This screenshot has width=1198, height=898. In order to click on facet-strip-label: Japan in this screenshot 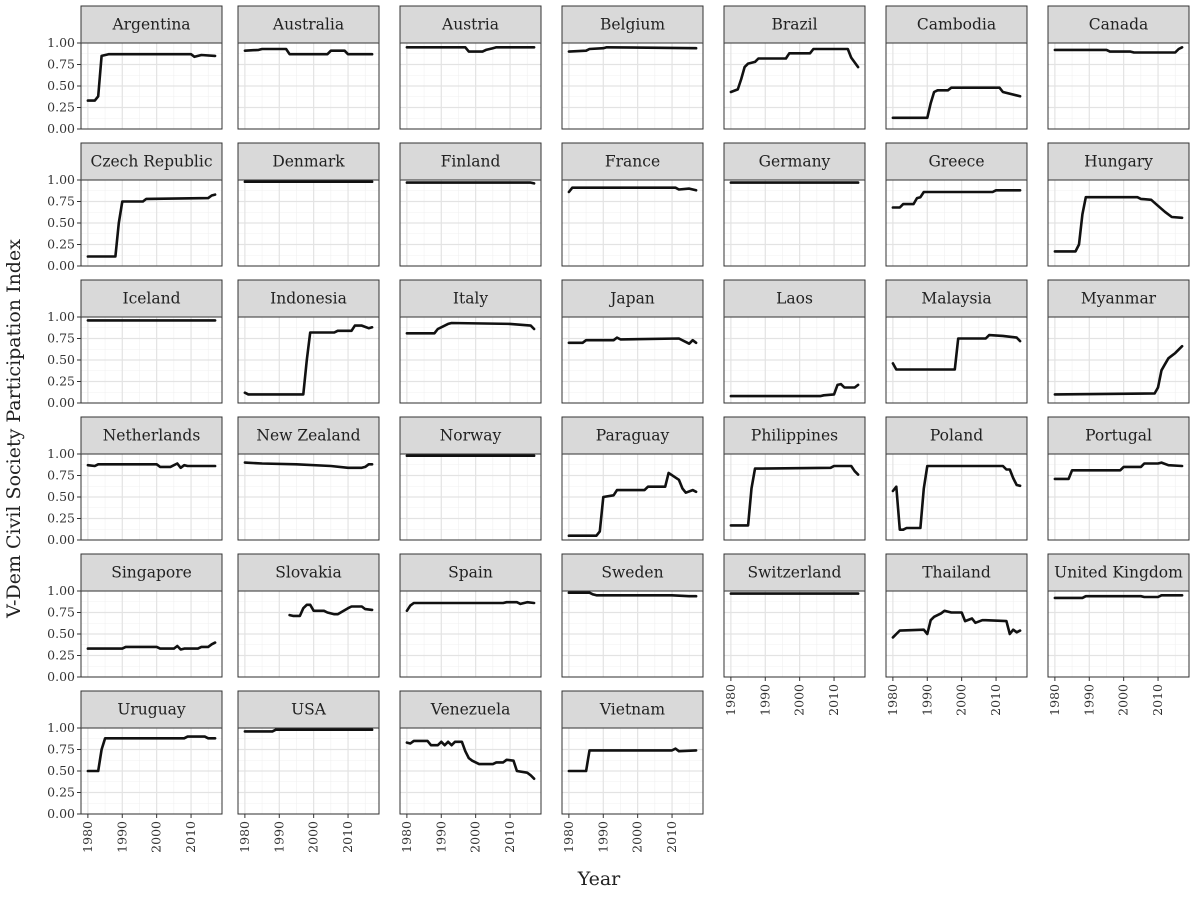, I will do `click(631, 299)`.